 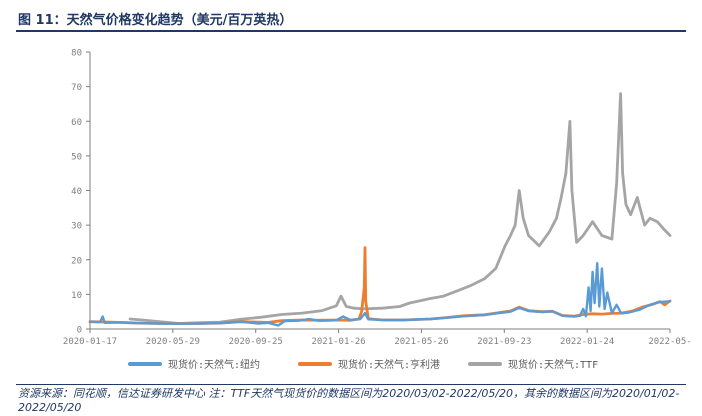 What do you see at coordinates (76, 157) in the screenshot?
I see `y-tick-label: 50` at bounding box center [76, 157].